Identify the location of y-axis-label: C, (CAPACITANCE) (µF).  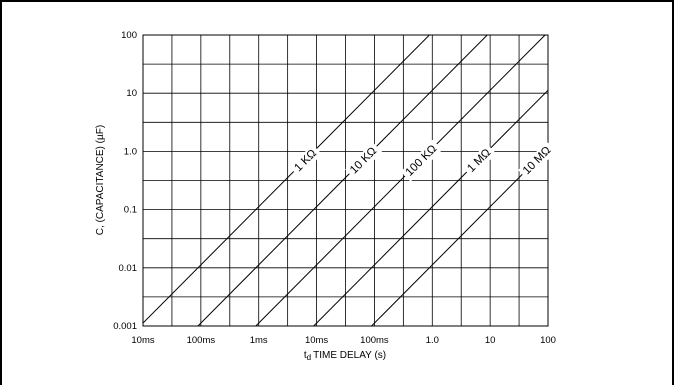
(100, 180).